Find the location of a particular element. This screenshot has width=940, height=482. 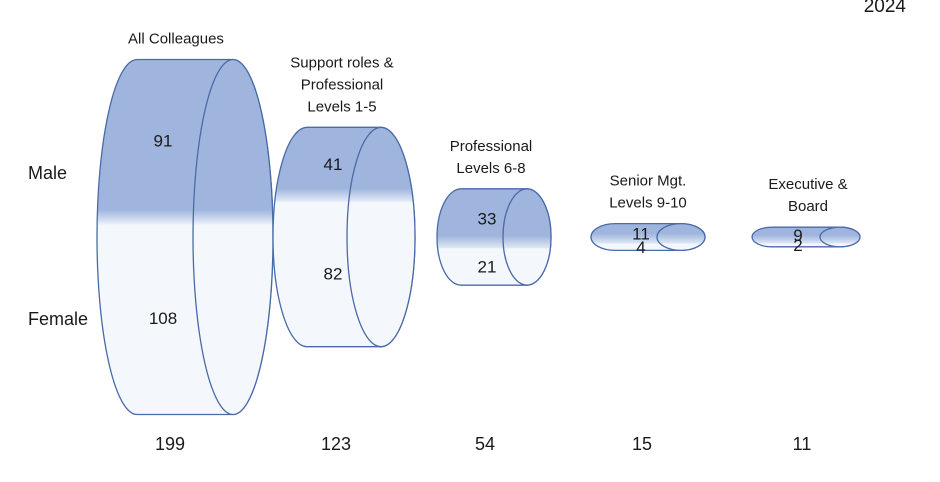

category-label: Support roles & is located at coordinates (341, 62).